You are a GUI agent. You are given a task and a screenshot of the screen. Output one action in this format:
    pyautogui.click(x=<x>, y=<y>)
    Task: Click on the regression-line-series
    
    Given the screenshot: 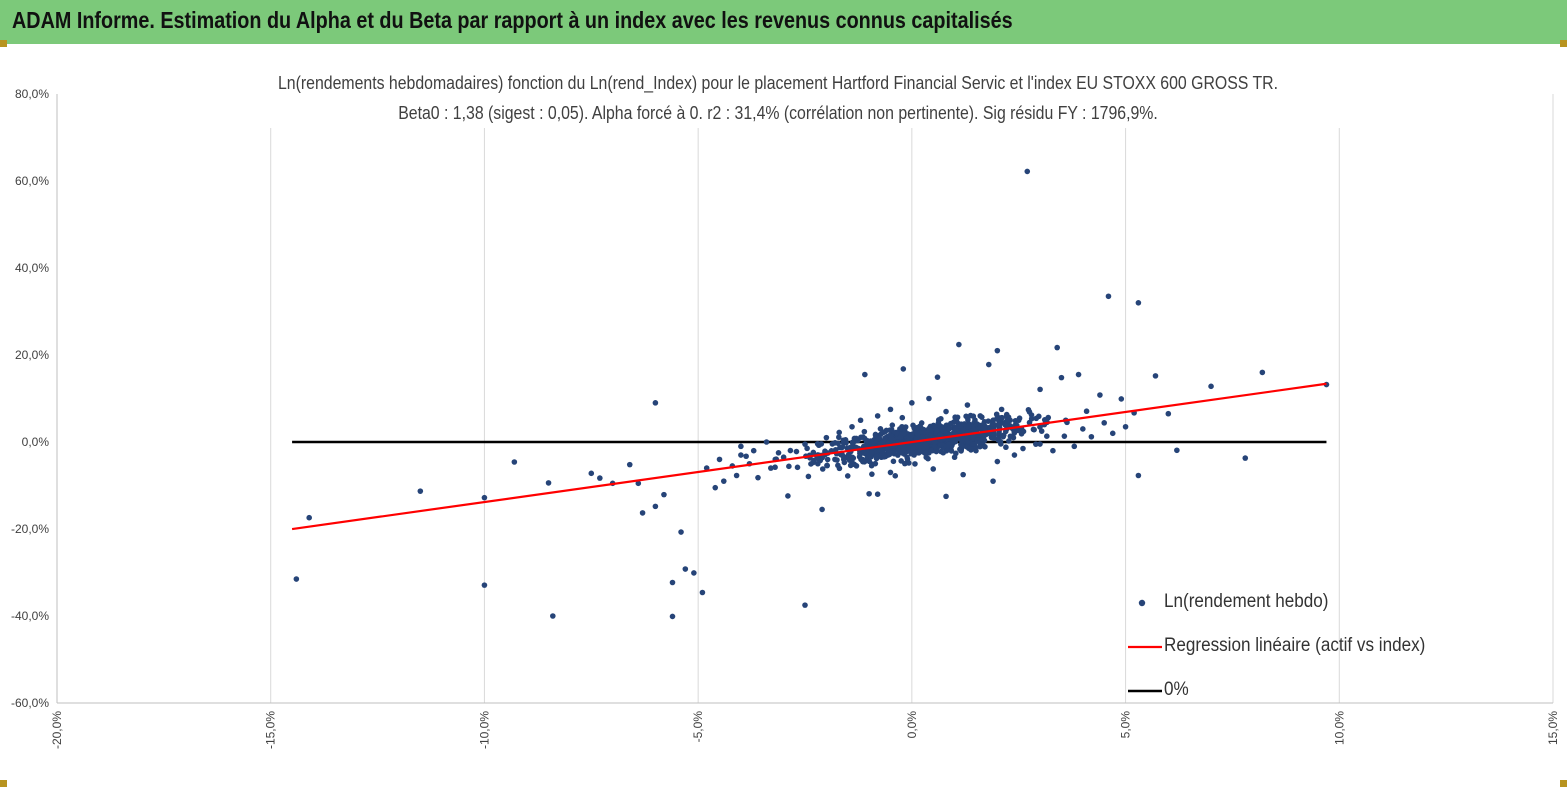 What is the action you would take?
    pyautogui.click(x=809, y=456)
    